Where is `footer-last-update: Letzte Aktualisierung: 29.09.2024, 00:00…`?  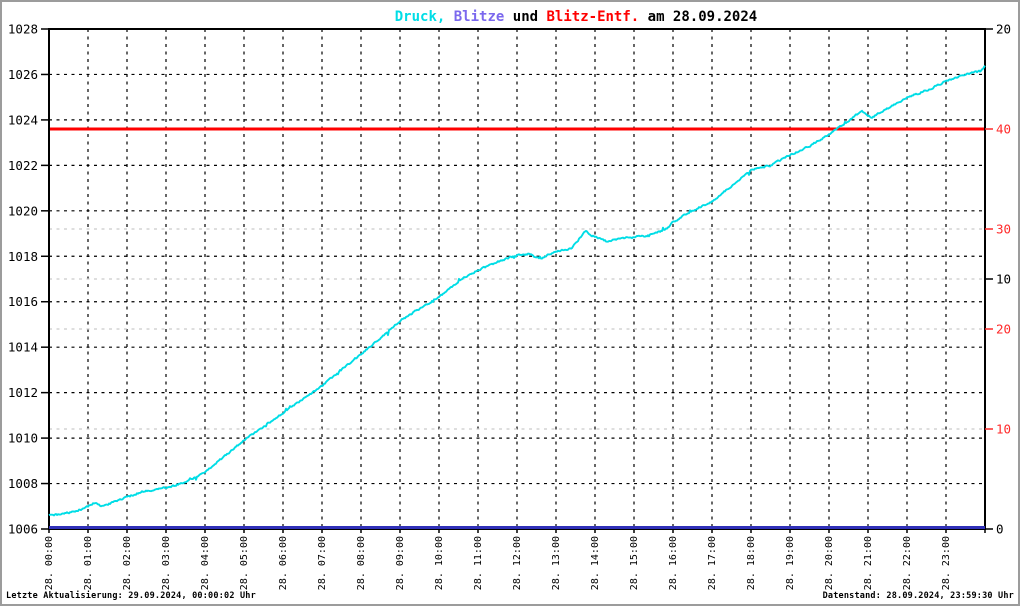 footer-last-update: Letzte Aktualisierung: 29.09.2024, 00:00… is located at coordinates (131, 596).